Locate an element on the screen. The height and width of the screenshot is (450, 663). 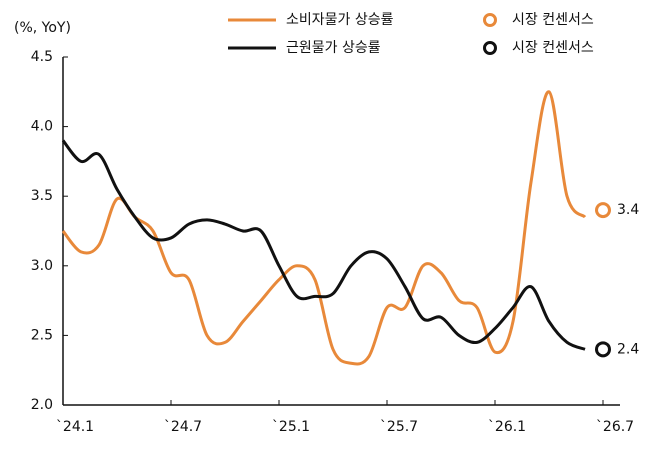
x-tick-label: `26.7 is located at coordinates (615, 427).